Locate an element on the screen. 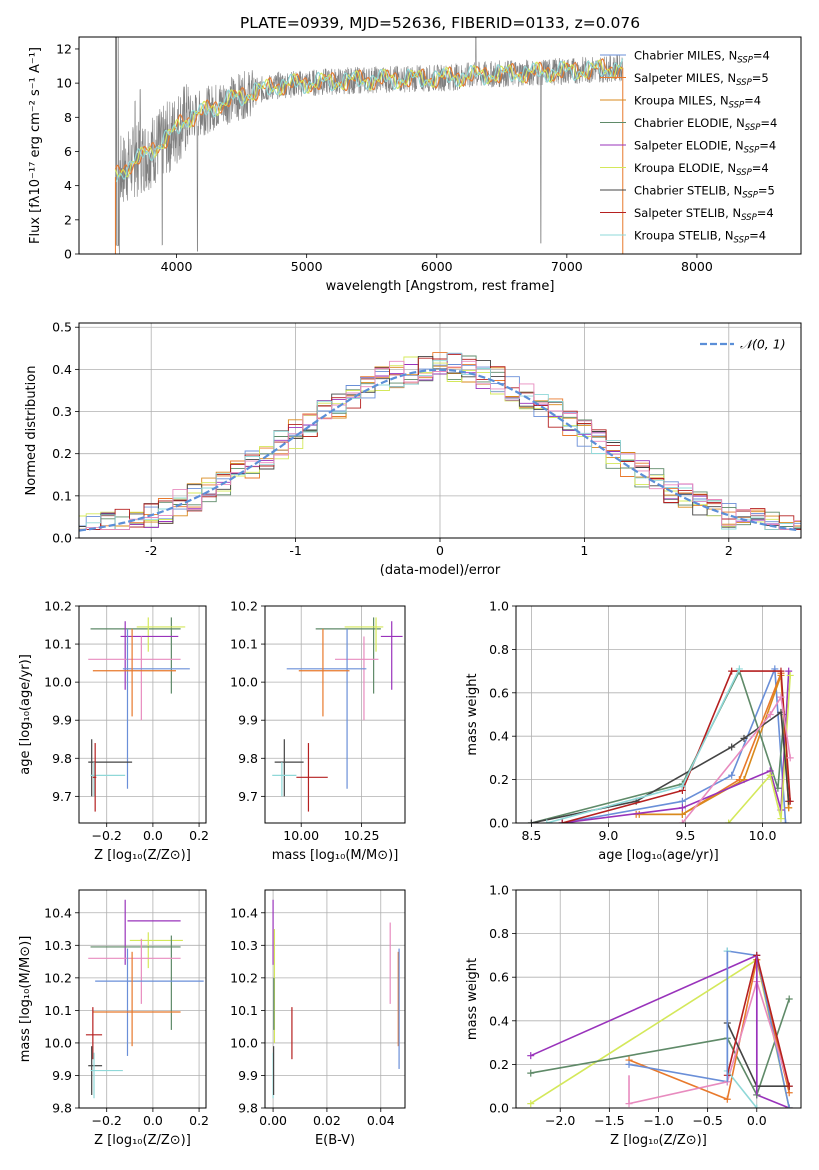  axis-label-y: age [log₁₀(age/yr)] is located at coordinates (25, 714).